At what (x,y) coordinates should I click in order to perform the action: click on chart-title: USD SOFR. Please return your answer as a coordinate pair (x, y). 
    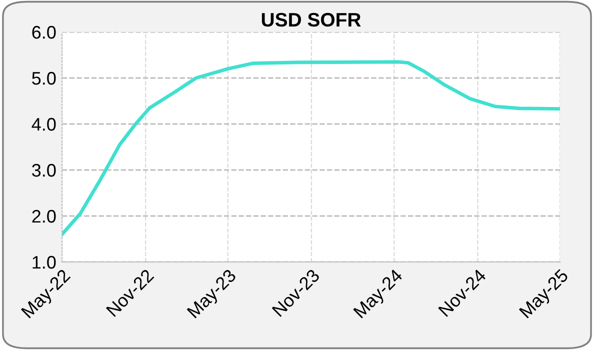
    Looking at the image, I should click on (311, 19).